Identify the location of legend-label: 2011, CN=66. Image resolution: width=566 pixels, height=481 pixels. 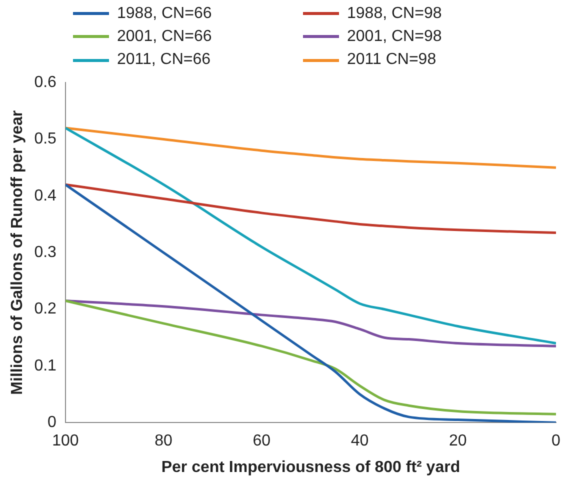
(164, 60).